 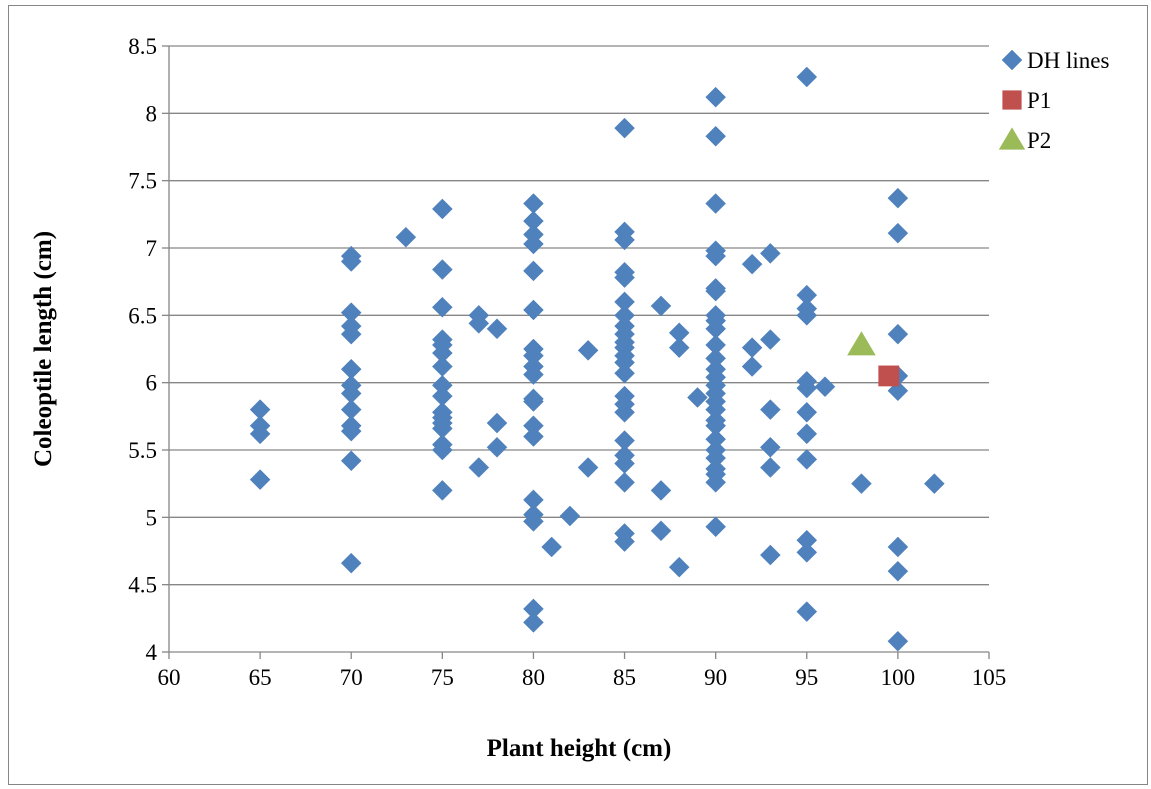 I want to click on y-tick-label: 5.5, so click(x=142, y=450).